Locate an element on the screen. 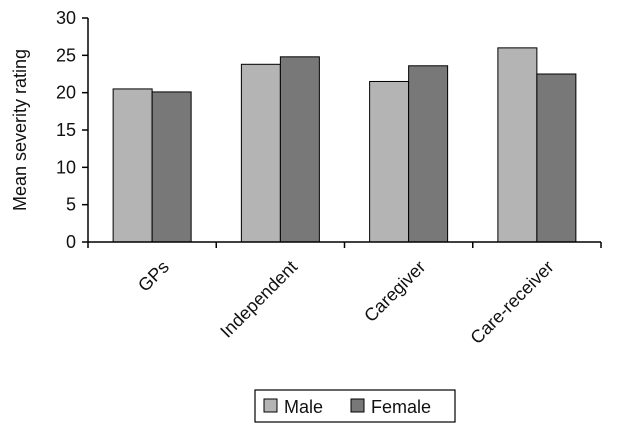  y-tick-label: 10 is located at coordinates (66, 167).